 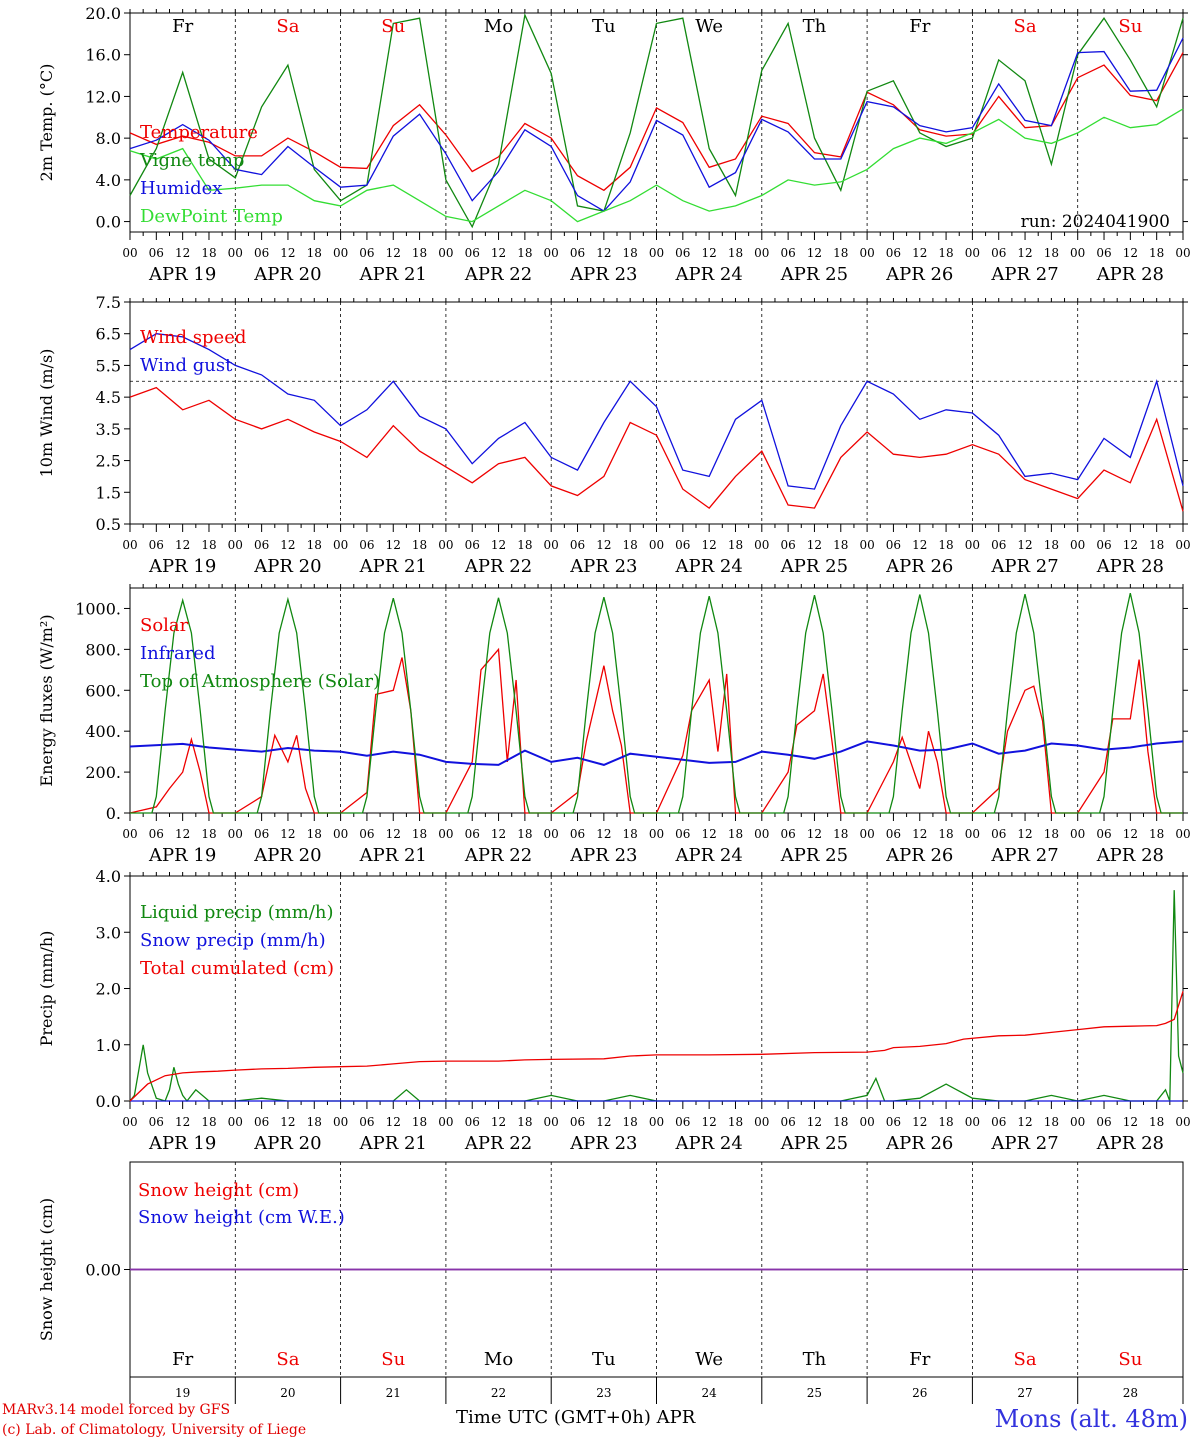 I want to click on legend-entry: Snow height (cm W.E.), so click(x=241, y=1217).